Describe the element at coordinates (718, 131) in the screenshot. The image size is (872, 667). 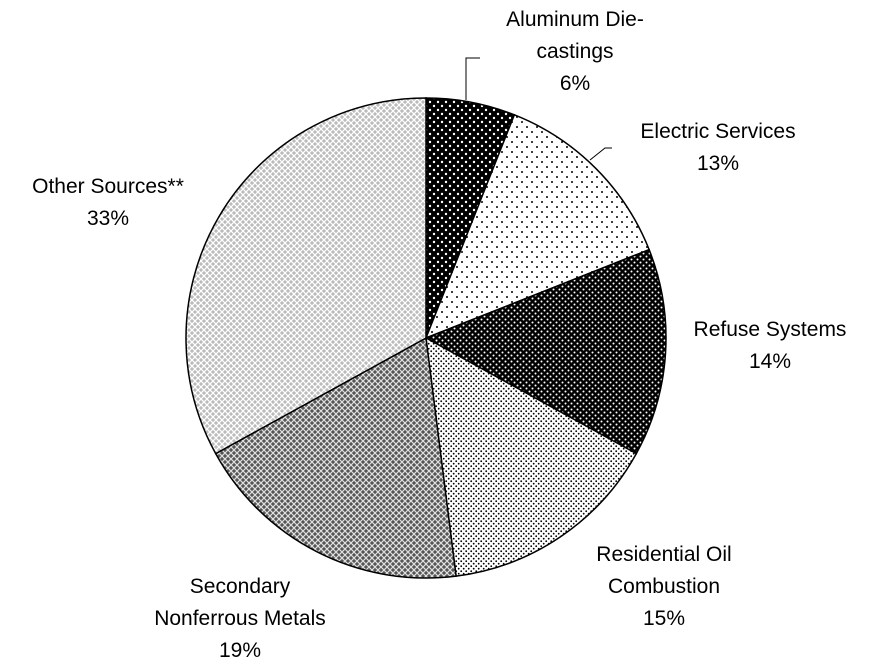
I see `category-label: Electric Services` at that location.